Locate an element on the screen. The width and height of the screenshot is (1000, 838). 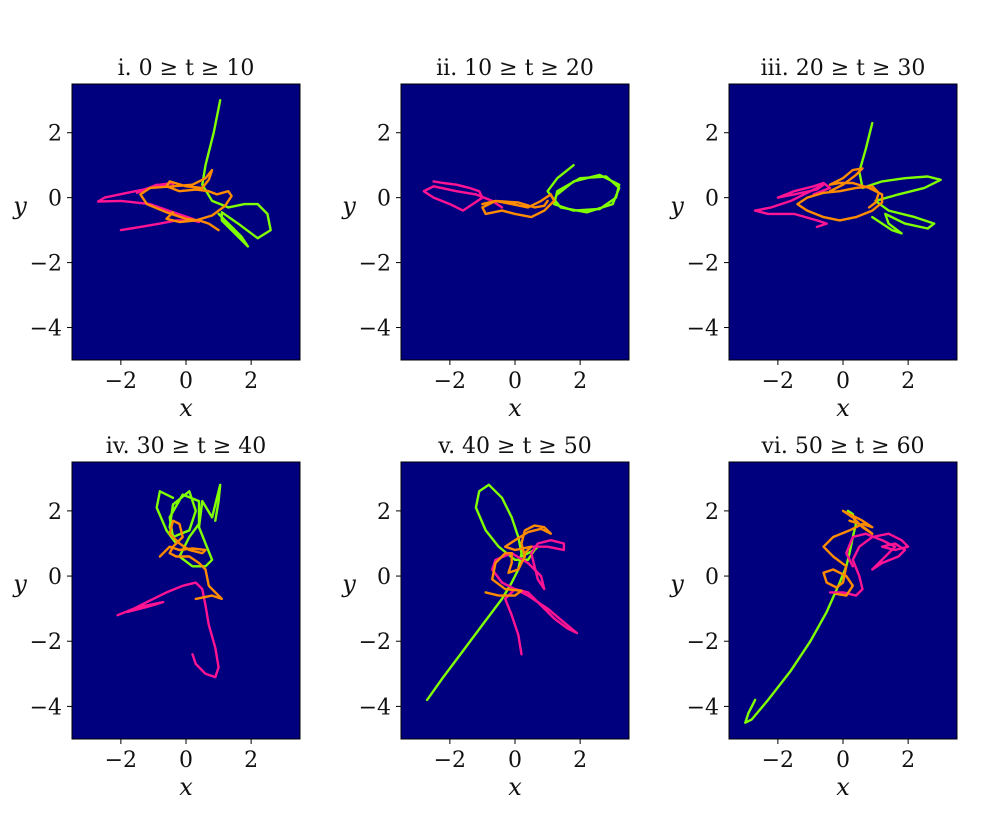
subplot-5: v. 40 ≥ t ≥ 50 −2 0 2 2 0 −2 −4 x y is located at coordinates (485, 617).